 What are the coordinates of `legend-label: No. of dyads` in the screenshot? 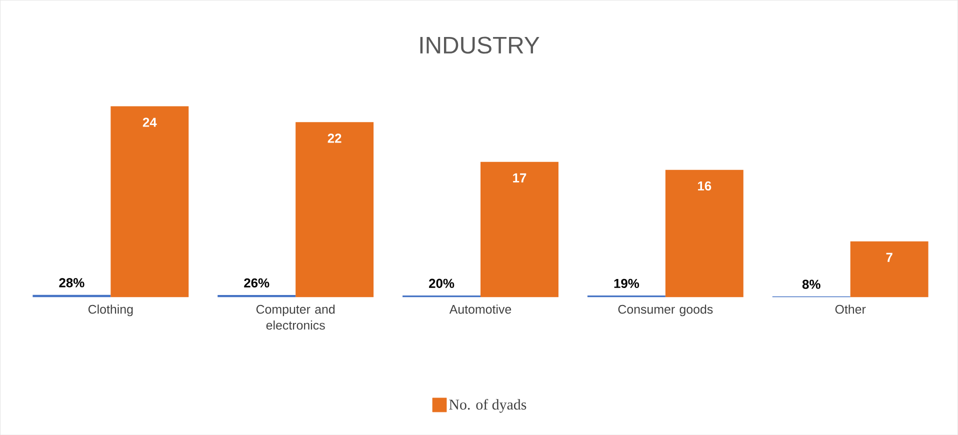 It's located at (487, 405).